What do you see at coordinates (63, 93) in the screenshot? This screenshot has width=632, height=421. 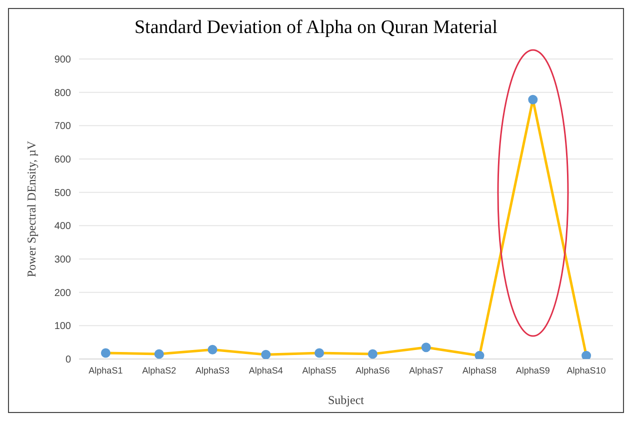 I see `y-tick-label: 800` at bounding box center [63, 93].